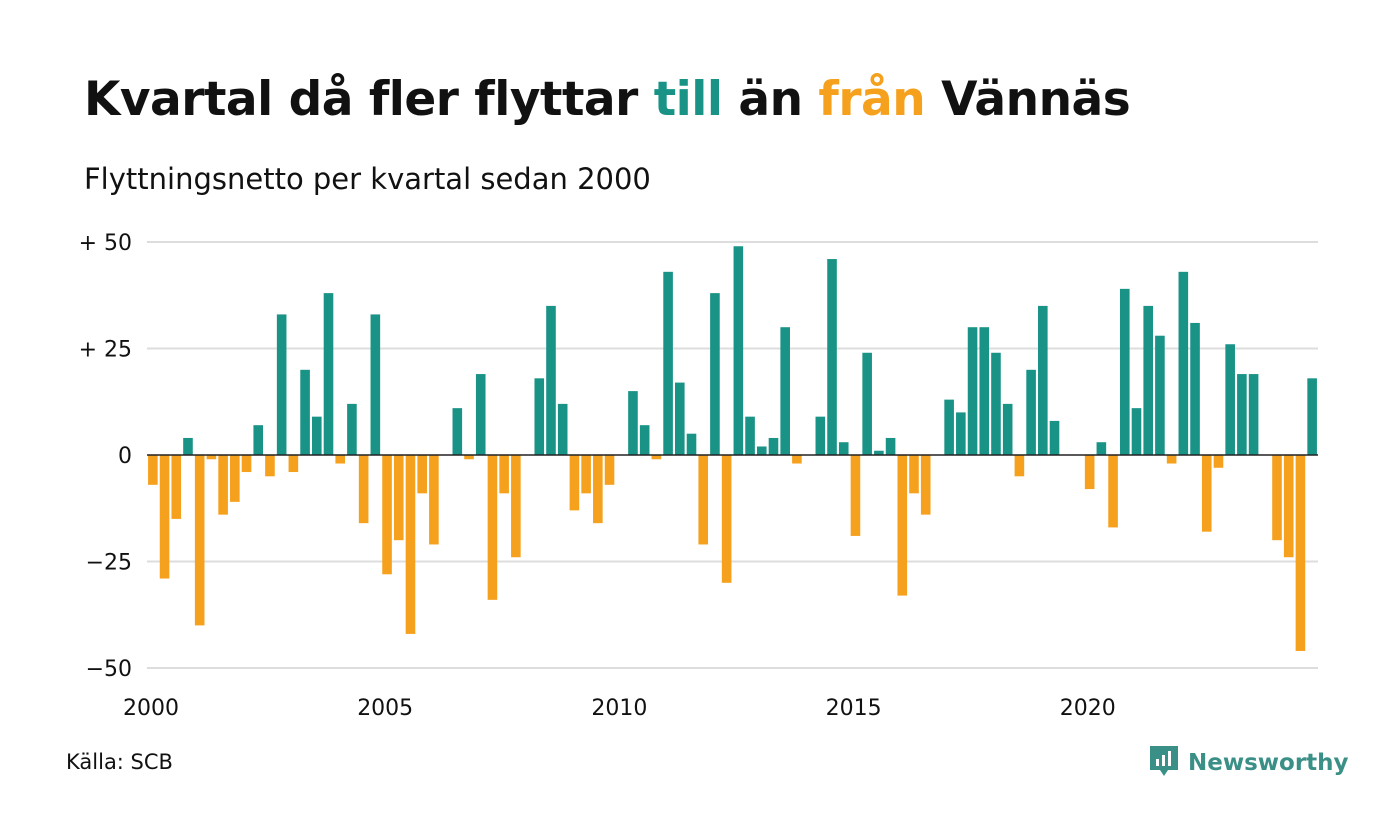  Describe the element at coordinates (619, 708) in the screenshot. I see `x-tick-label: 2010` at that location.